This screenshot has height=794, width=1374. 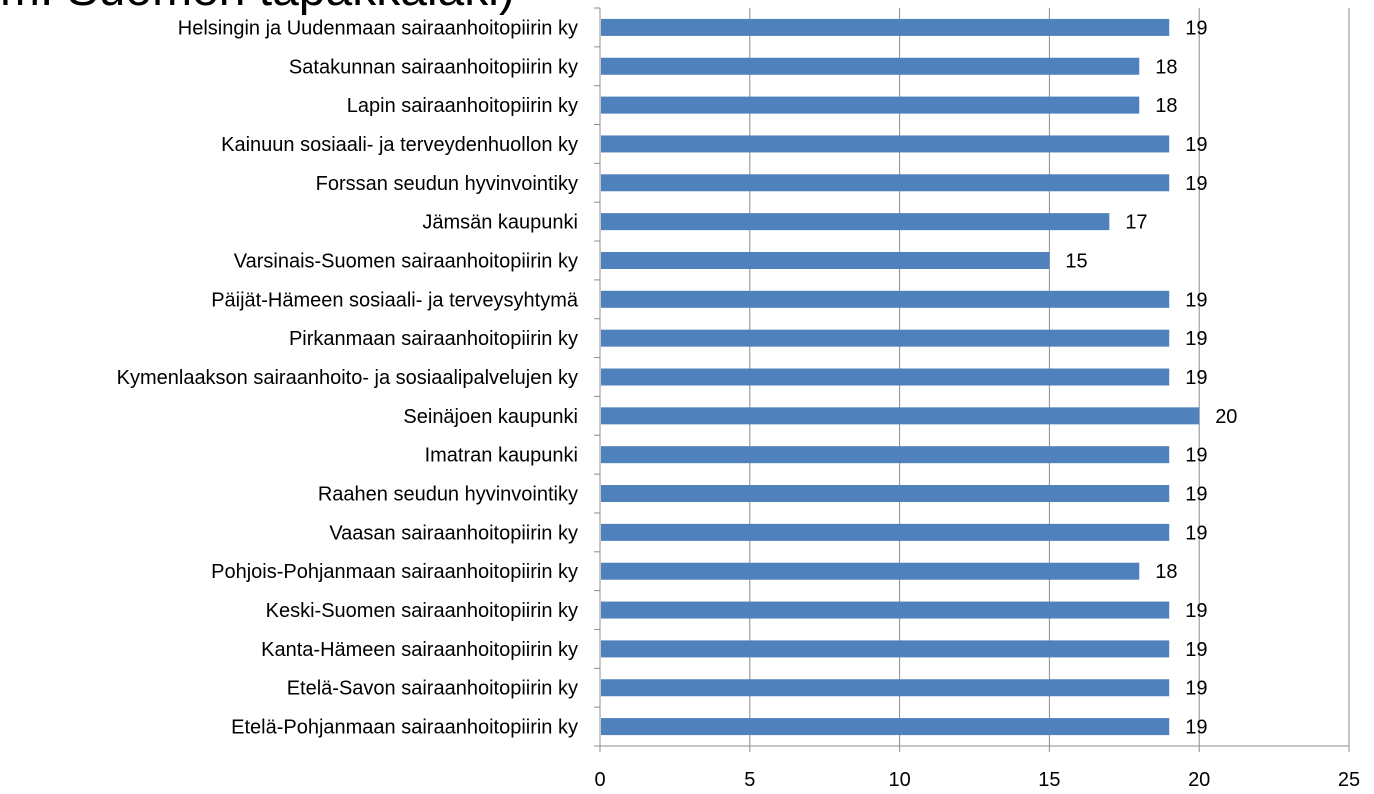 What do you see at coordinates (462, 106) in the screenshot?
I see `category-label: Lapin sairaanhoitopiirin ky` at bounding box center [462, 106].